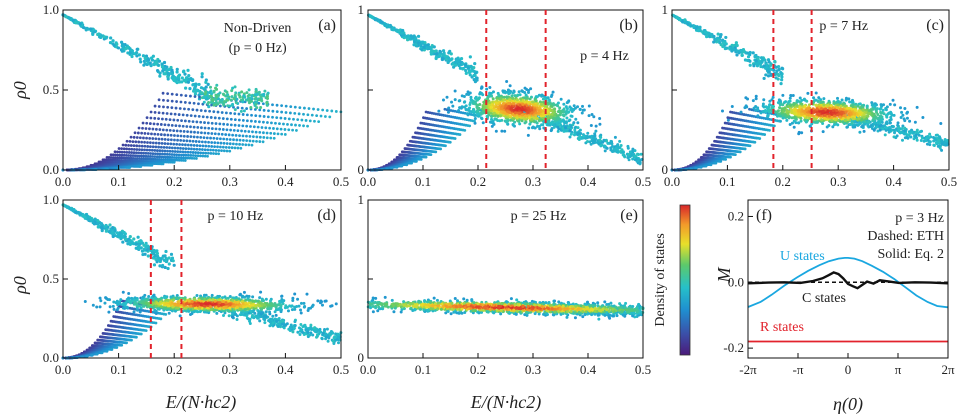 This screenshot has height=416, width=959. I want to click on x-tick-label: 0.2, so click(478, 181).